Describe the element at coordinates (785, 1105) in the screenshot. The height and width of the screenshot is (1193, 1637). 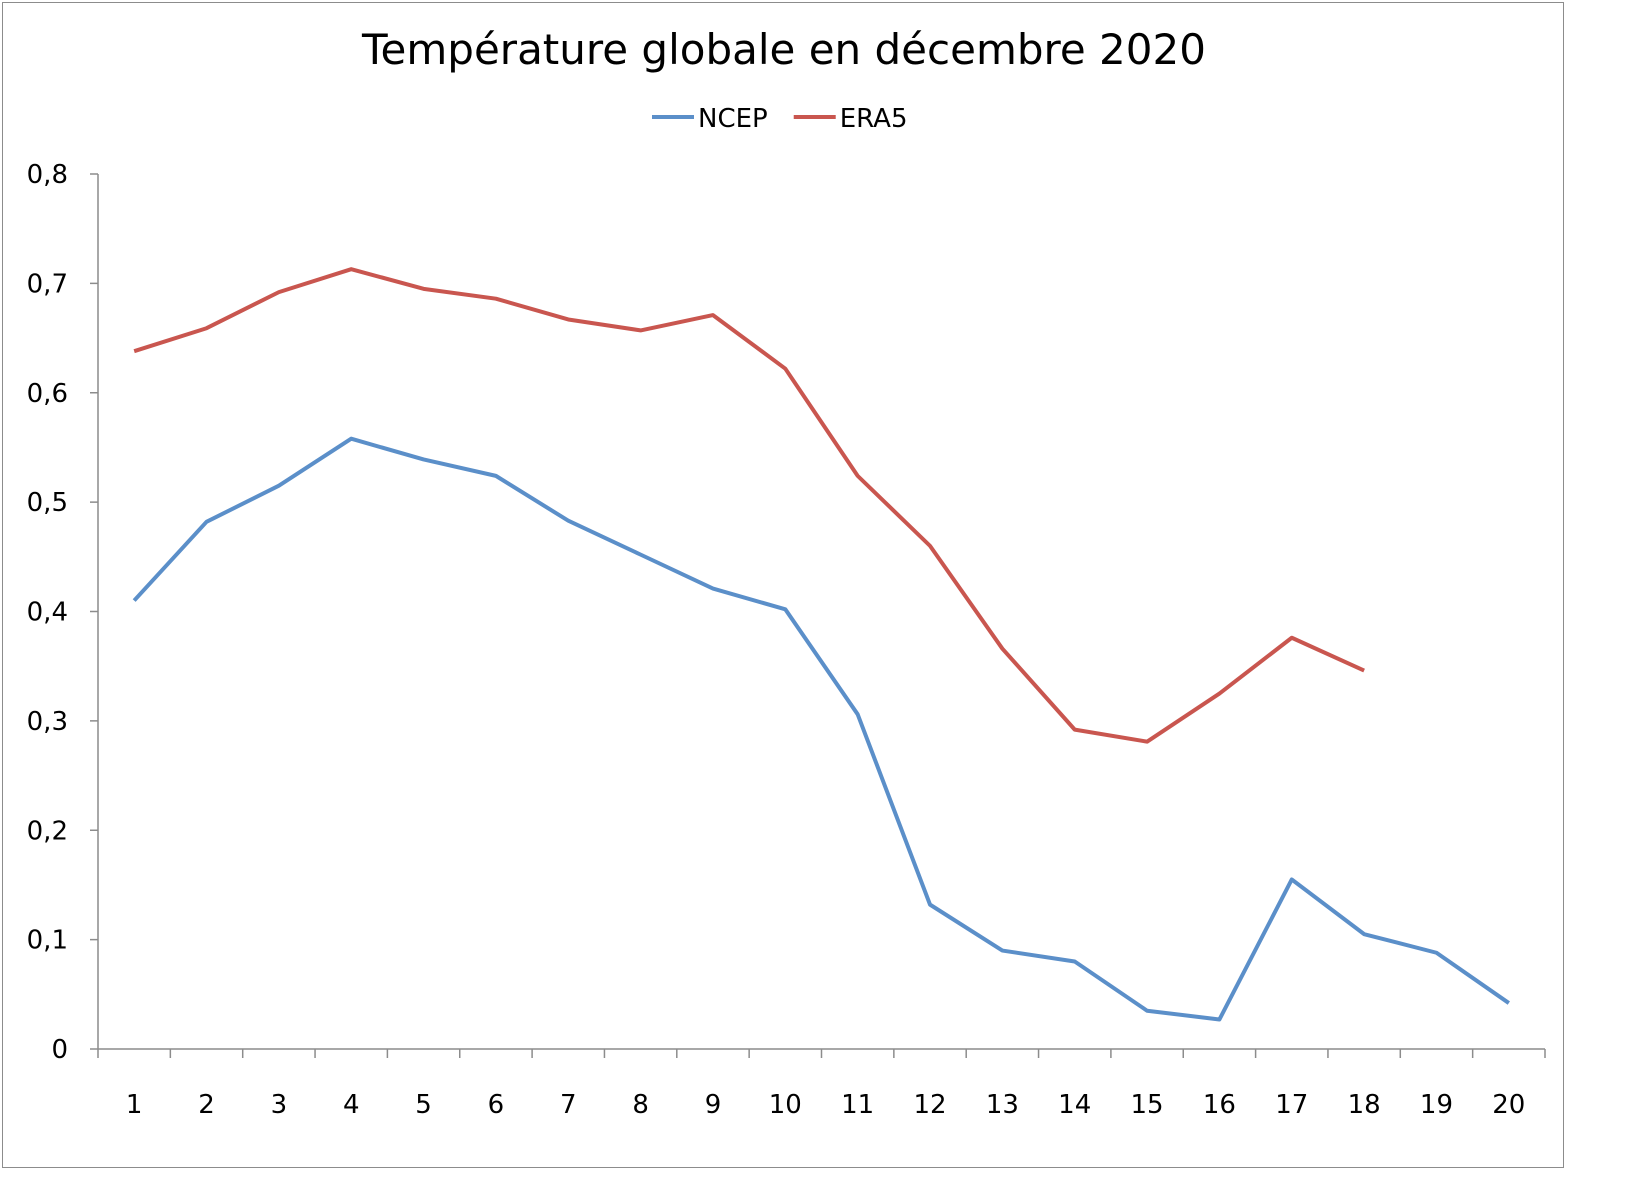
I see `x-tick-label: 10` at that location.